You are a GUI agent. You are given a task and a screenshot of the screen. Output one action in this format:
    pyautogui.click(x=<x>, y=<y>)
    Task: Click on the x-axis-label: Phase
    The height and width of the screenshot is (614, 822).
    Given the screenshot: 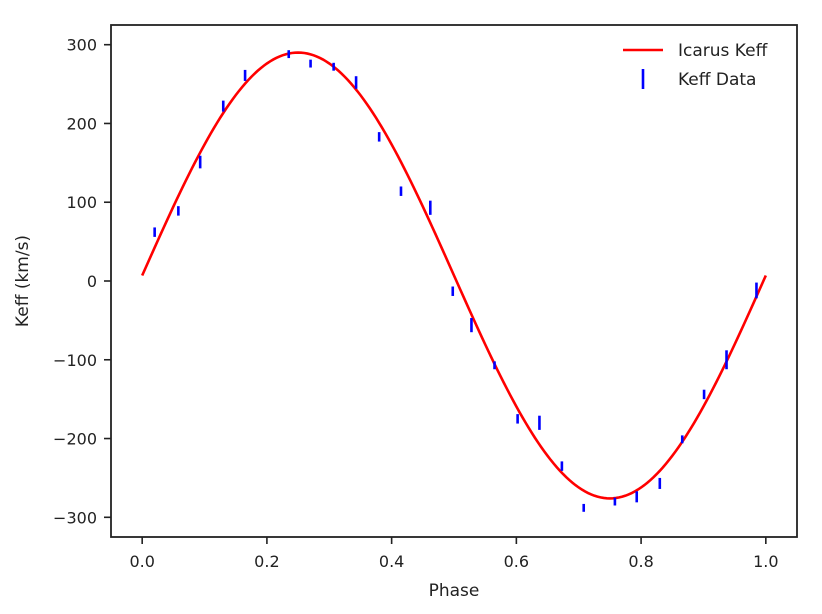 What is the action you would take?
    pyautogui.click(x=454, y=591)
    